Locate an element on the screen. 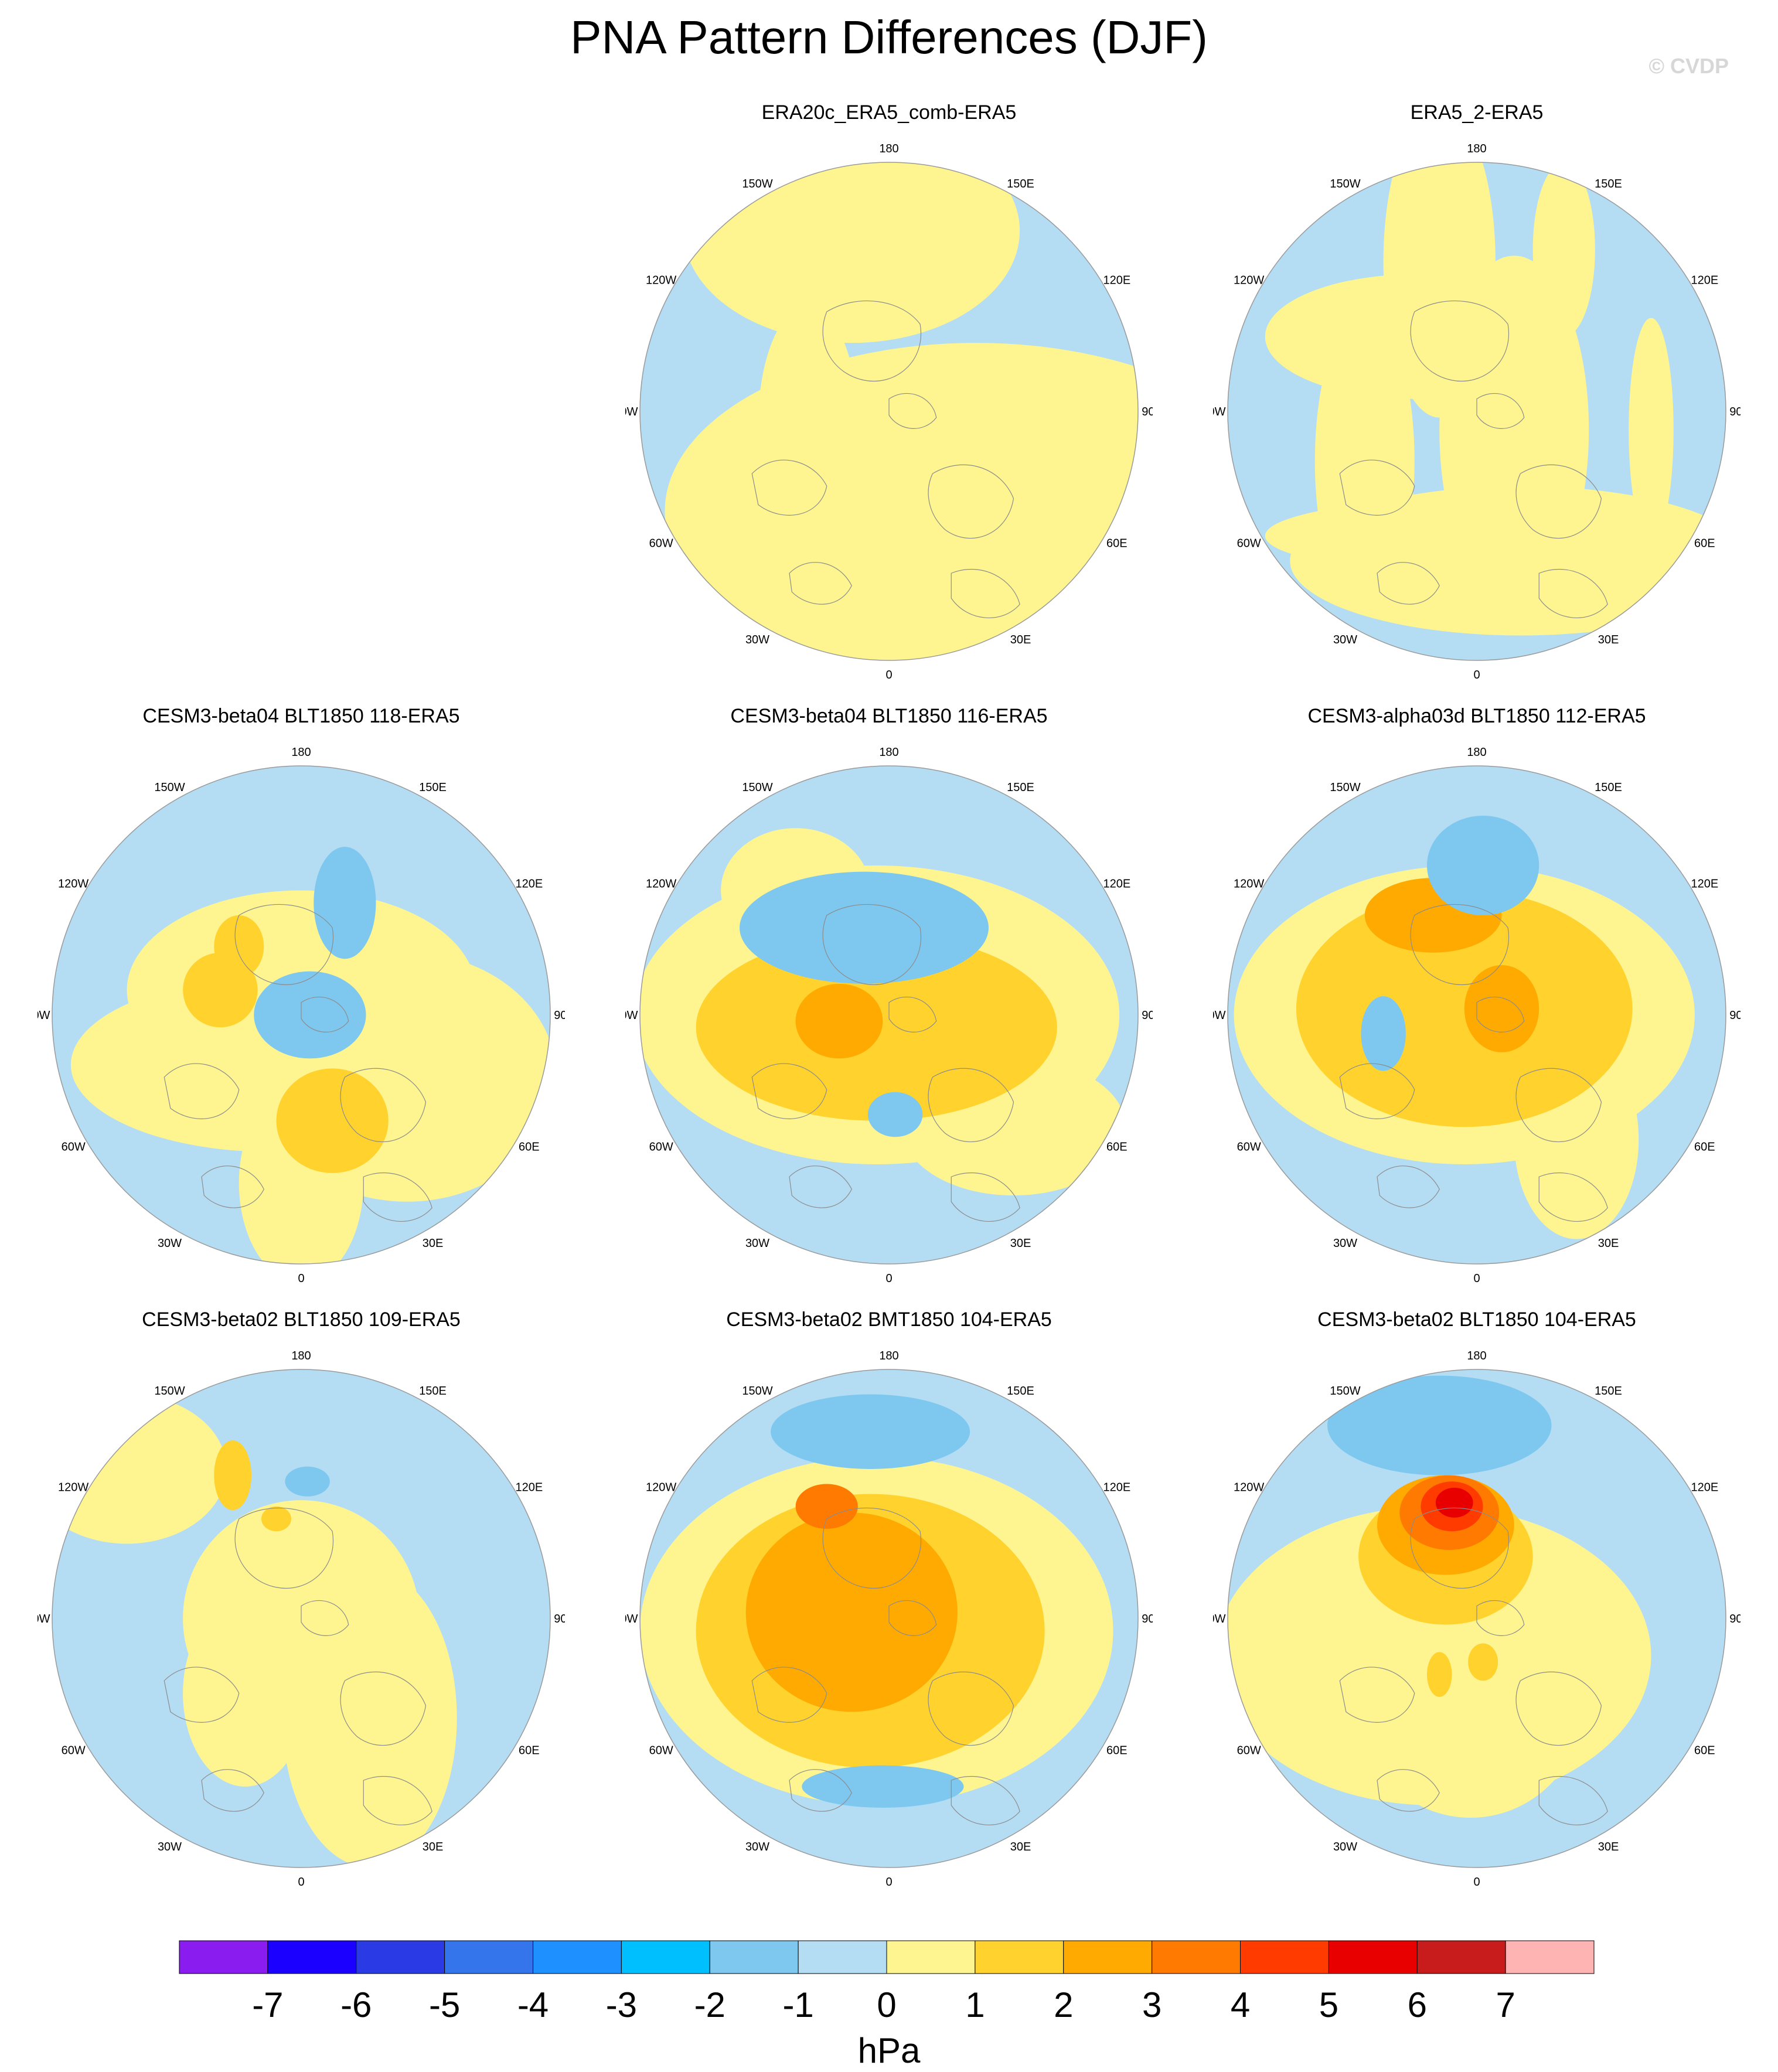  panel-title: CESM3-beta04 BLT1850 116-ERA5 is located at coordinates (889, 716).